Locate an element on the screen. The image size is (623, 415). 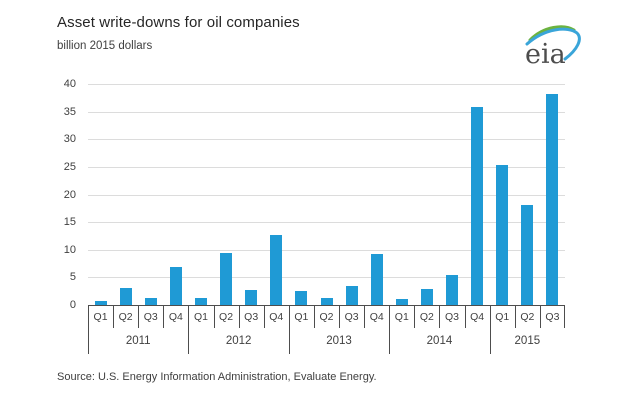
bar-2014-Q4 is located at coordinates (477, 206).